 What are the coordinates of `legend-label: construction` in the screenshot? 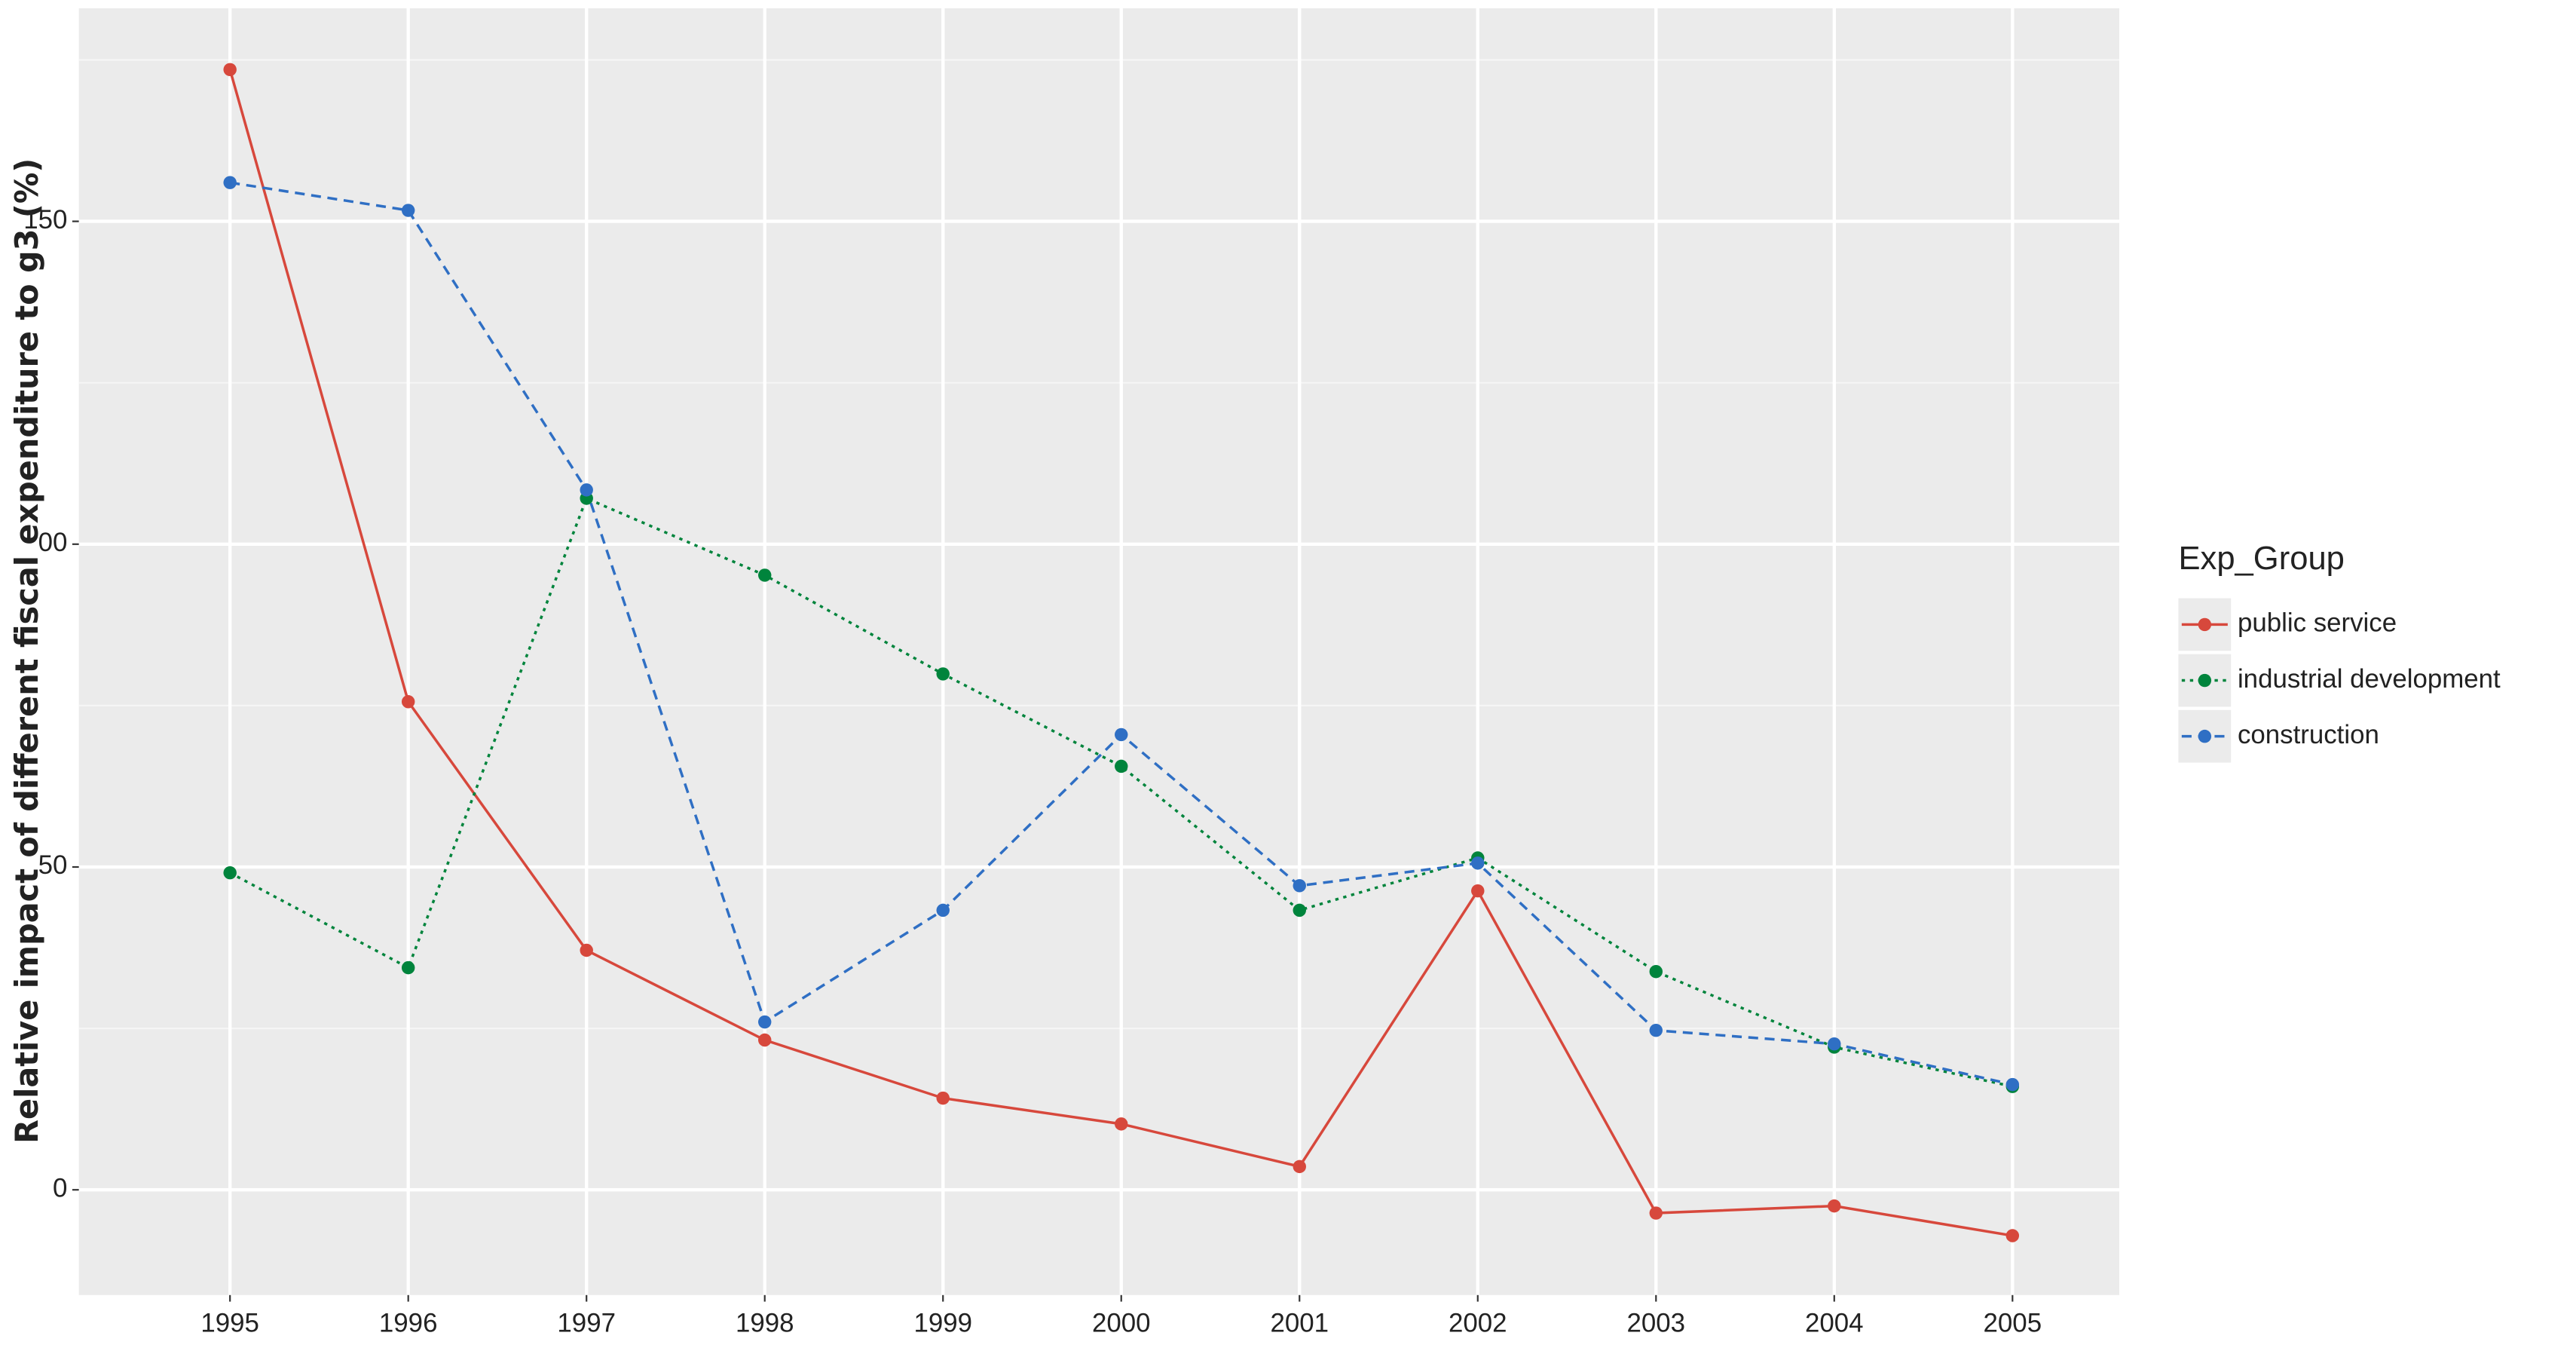 It's located at (2308, 734).